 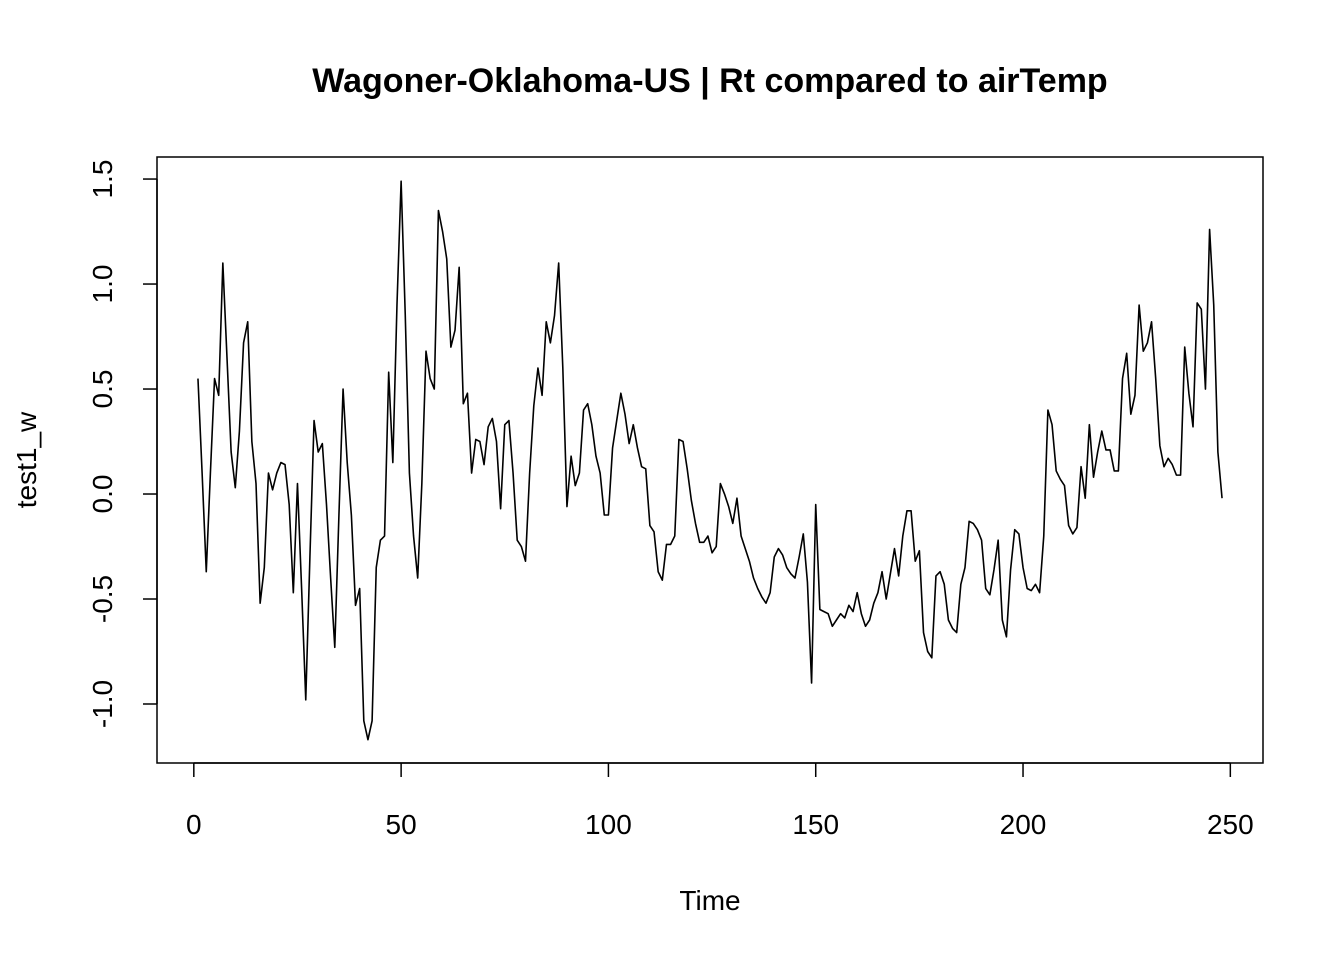 I want to click on x-tick-label: 100, so click(x=608, y=824).